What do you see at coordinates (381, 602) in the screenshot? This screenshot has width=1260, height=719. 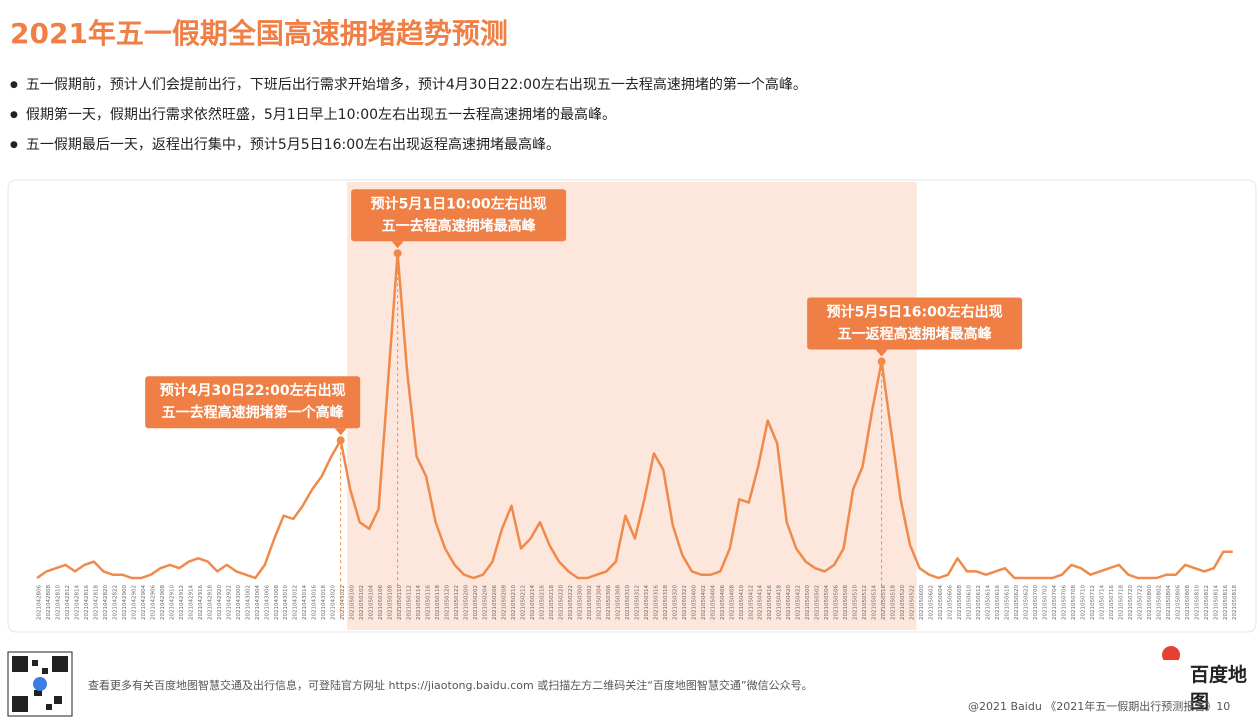 I see `x-tick-label: 2021050106` at bounding box center [381, 602].